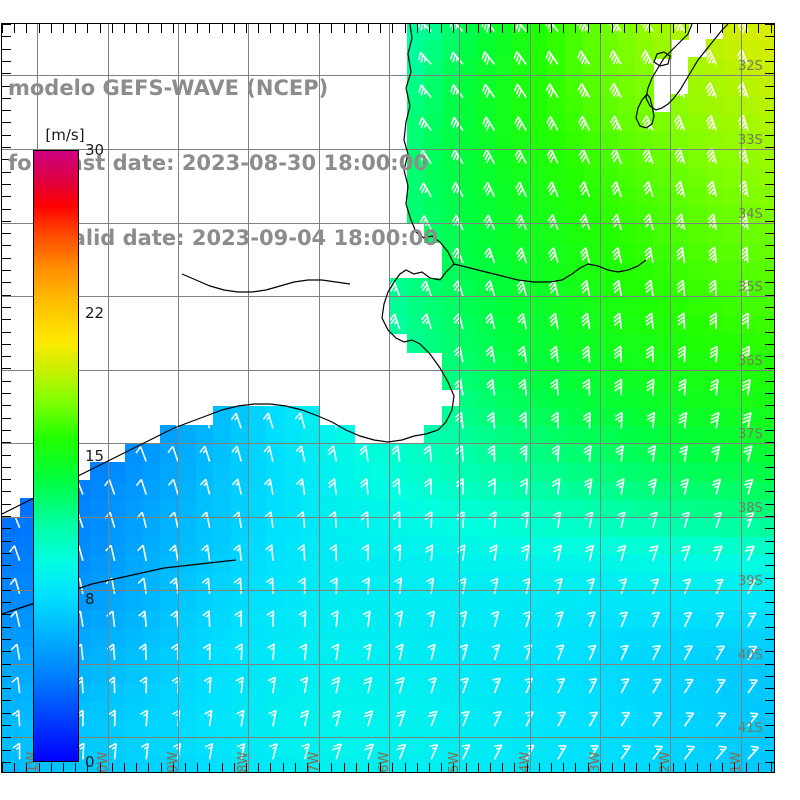 The image size is (800, 800). I want to click on gridline-latitude, so click(388, 664).